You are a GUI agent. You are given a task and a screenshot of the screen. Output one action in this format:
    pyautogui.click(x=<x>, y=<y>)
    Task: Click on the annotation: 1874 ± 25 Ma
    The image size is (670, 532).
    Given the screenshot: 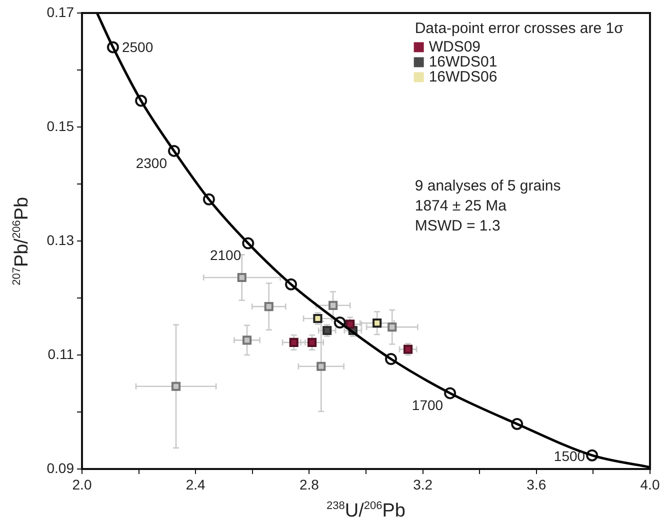 What is the action you would take?
    pyautogui.click(x=461, y=205)
    